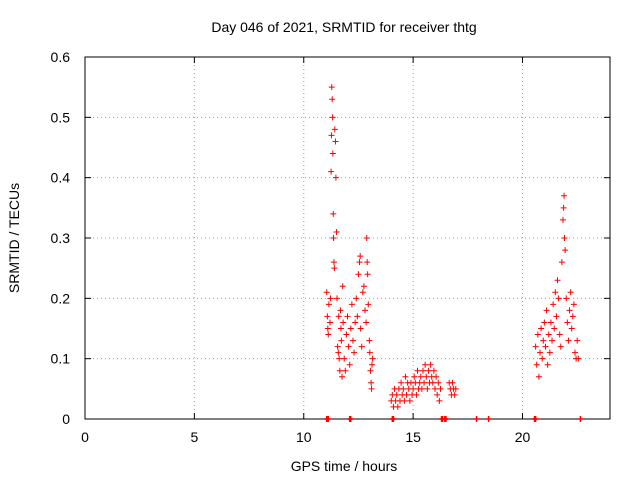 The image size is (640, 480). Describe the element at coordinates (61, 117) in the screenshot. I see `y-tick-label: 0.5` at that location.